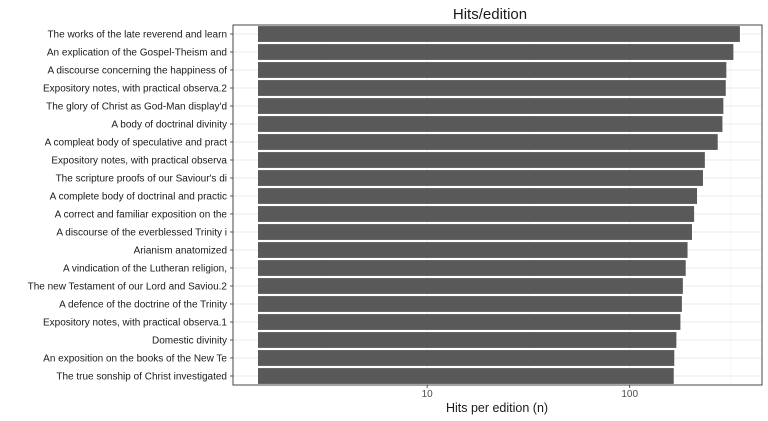 Image resolution: width=768 pixels, height=421 pixels. What do you see at coordinates (143, 305) in the screenshot?
I see `y-tick-label: A defence of the doctrine of the Trinity` at bounding box center [143, 305].